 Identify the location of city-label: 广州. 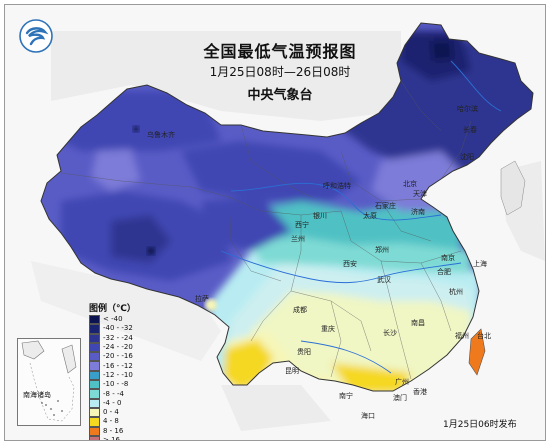
(402, 382).